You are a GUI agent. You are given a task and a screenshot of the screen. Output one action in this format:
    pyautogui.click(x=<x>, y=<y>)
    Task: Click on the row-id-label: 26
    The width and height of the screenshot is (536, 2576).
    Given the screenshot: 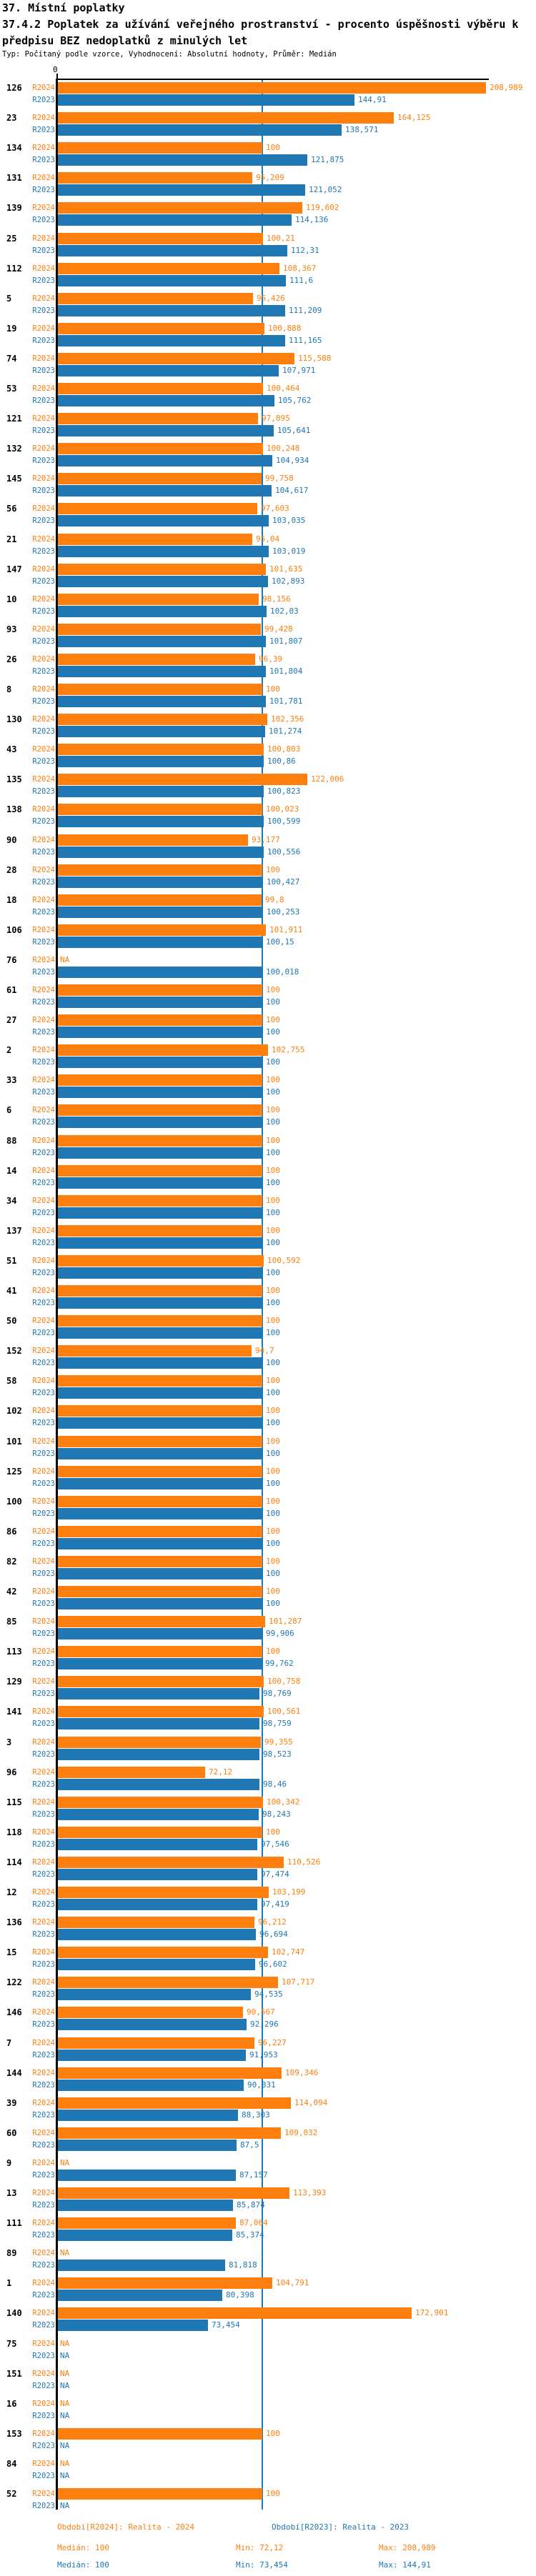 What is the action you would take?
    pyautogui.click(x=11, y=659)
    